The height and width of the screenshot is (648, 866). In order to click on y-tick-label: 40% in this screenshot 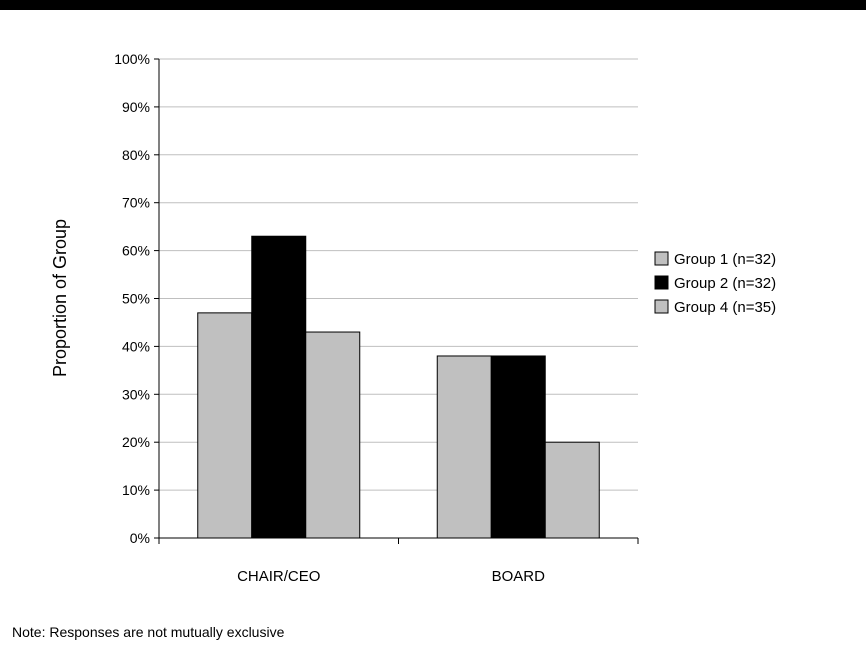, I will do `click(136, 346)`.